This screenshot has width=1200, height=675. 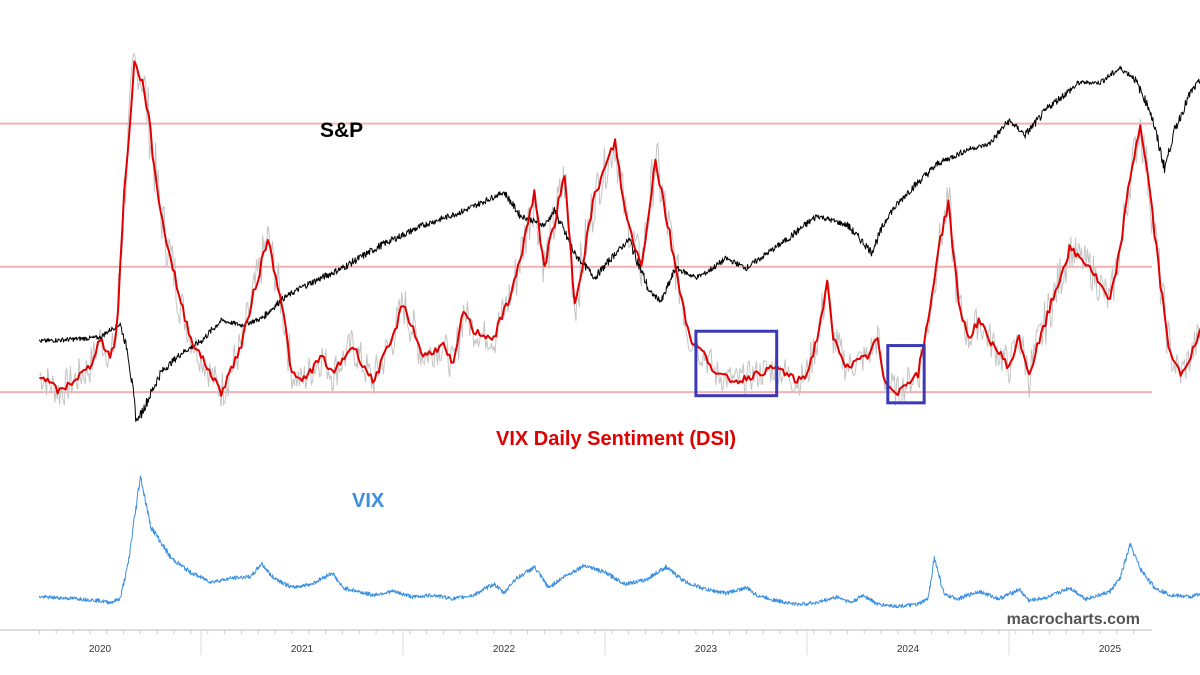 What do you see at coordinates (100, 649) in the screenshot?
I see `x-tick-label-2020: 2020` at bounding box center [100, 649].